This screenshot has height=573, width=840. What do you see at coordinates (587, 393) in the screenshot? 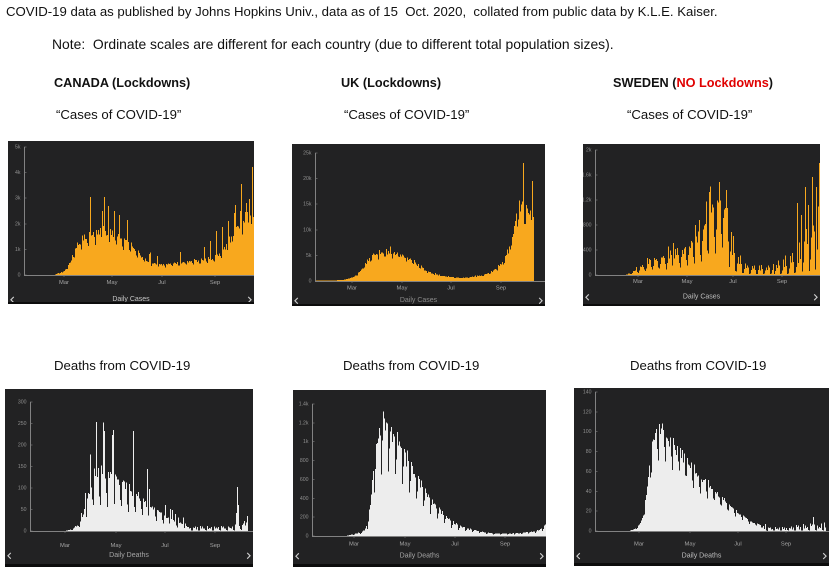
I see `svg-text: 140` at bounding box center [587, 393].